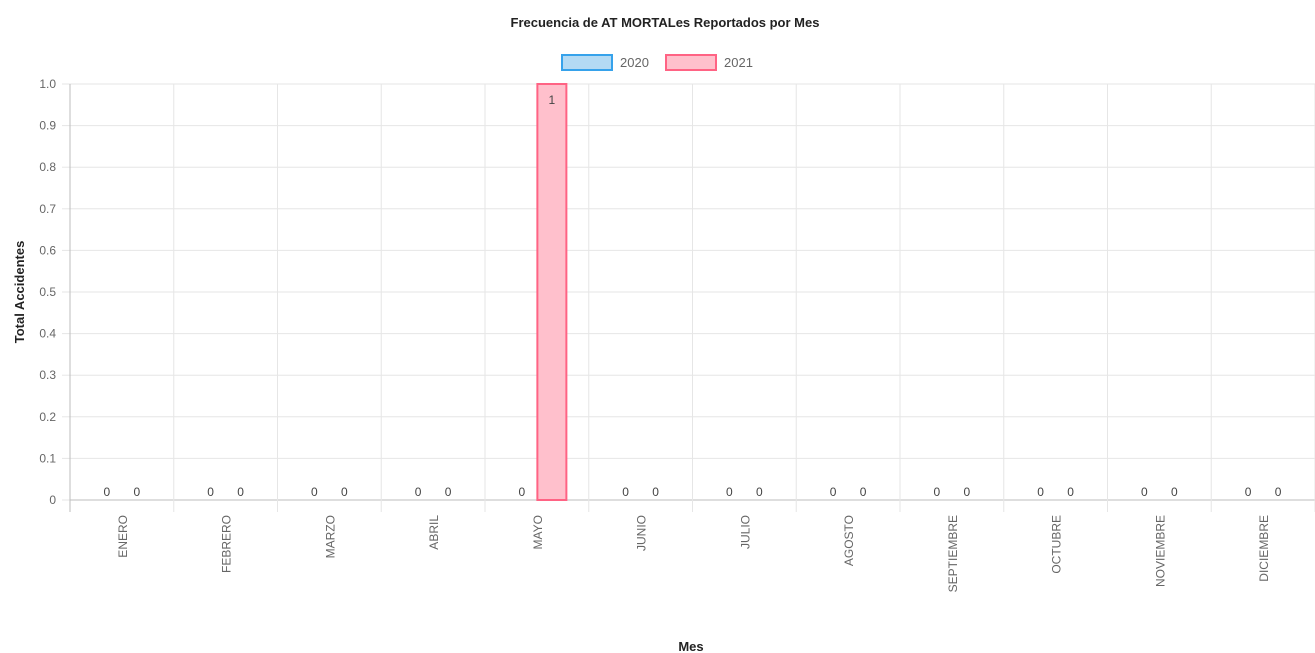  I want to click on x-tick-label: MAYO, so click(538, 532).